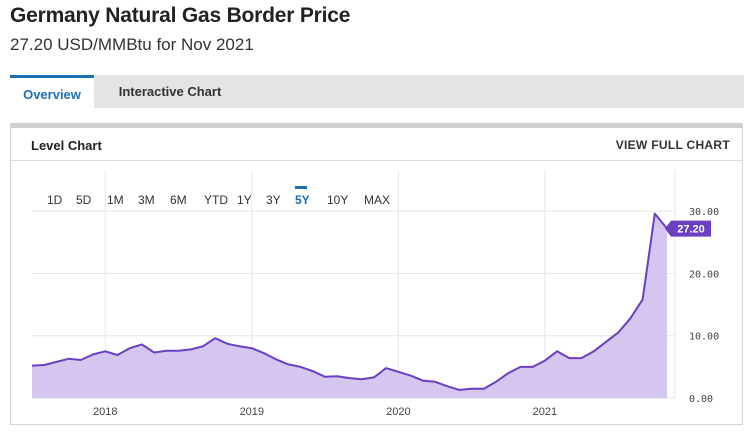 Image resolution: width=744 pixels, height=440 pixels. What do you see at coordinates (52, 91) in the screenshot?
I see `tab-overview: Overview` at bounding box center [52, 91].